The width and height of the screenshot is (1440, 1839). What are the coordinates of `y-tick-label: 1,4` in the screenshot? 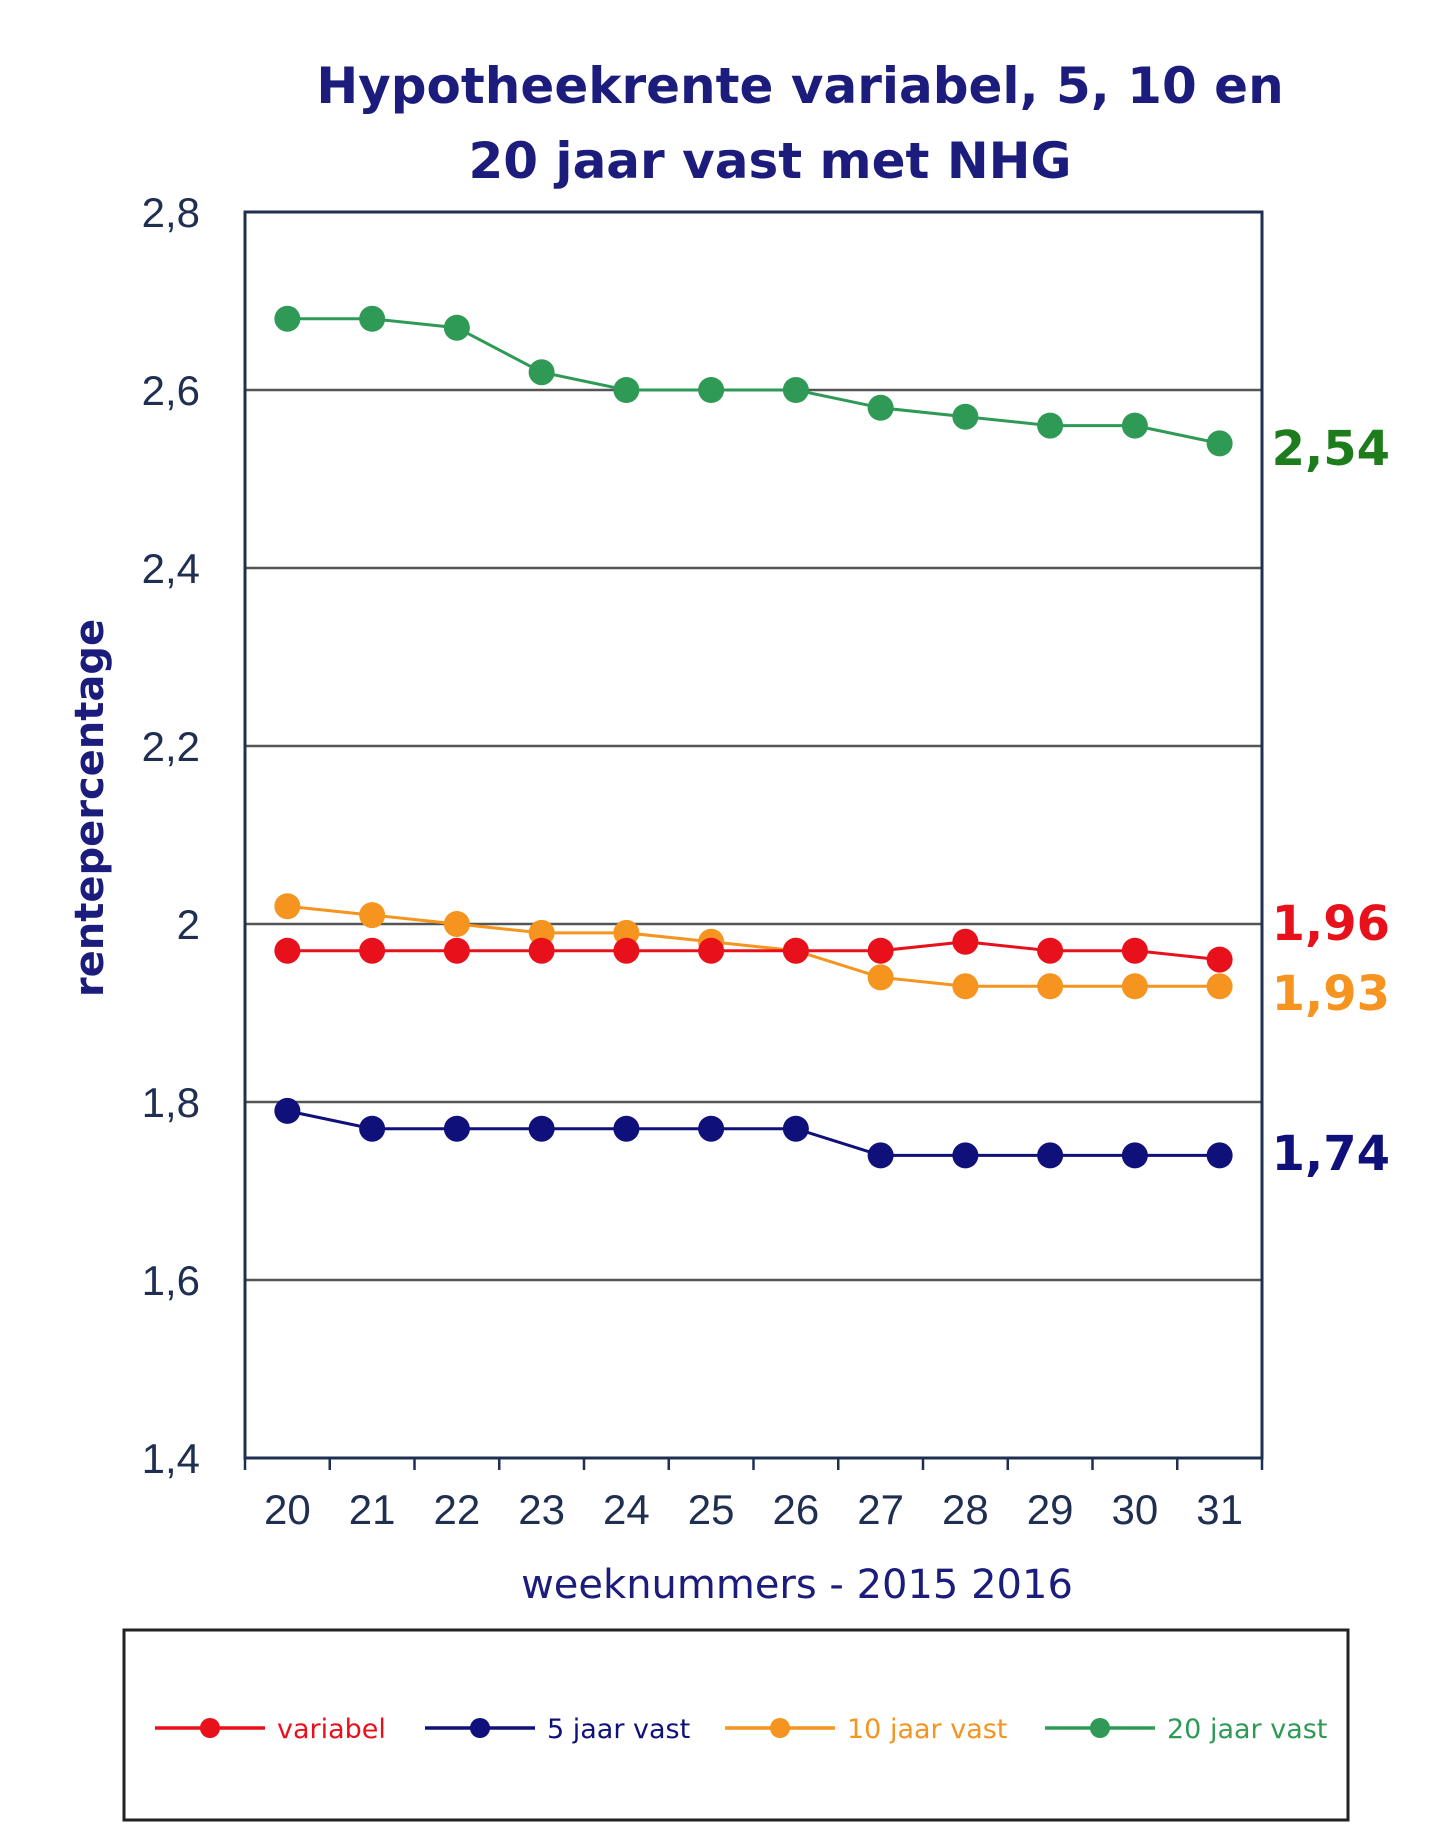 It's located at (171, 1458).